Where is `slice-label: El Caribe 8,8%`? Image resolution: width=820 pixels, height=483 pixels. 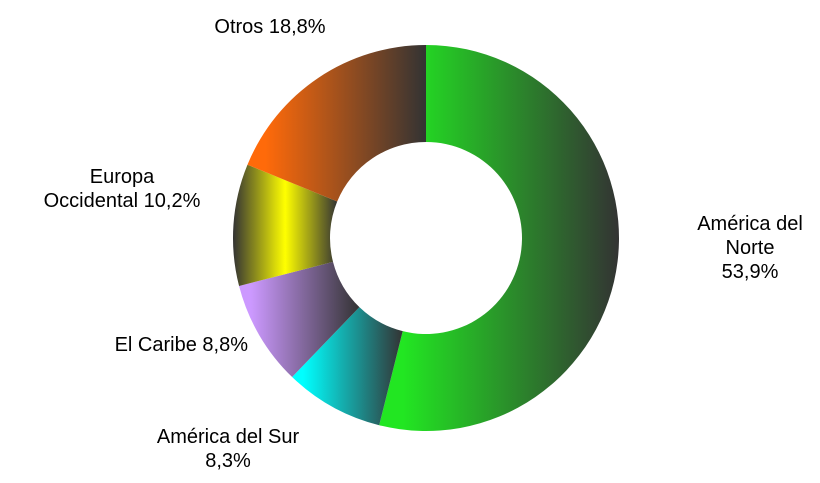
slice-label: El Caribe 8,8% is located at coordinates (134, 345).